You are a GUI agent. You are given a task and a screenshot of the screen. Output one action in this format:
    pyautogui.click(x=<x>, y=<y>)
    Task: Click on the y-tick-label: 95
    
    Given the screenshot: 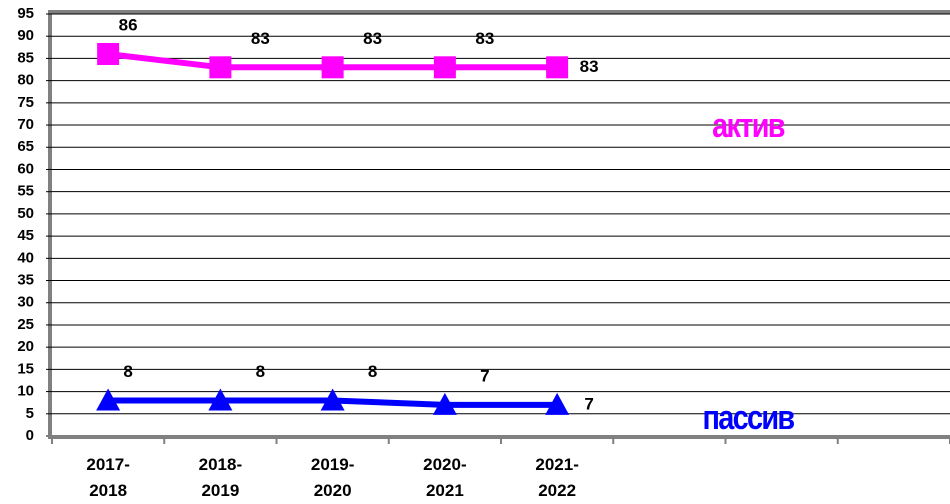 What is the action you would take?
    pyautogui.click(x=25, y=13)
    